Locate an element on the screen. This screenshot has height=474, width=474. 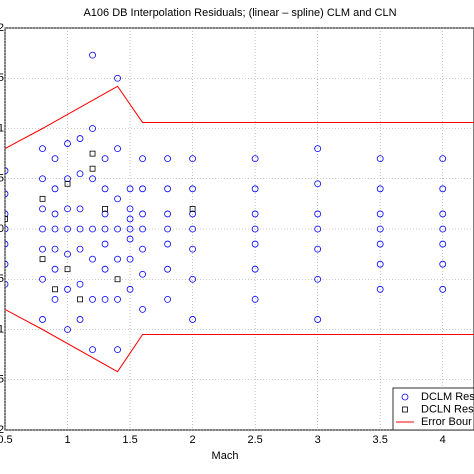
x-tick-label: 3.5 is located at coordinates (380, 440).